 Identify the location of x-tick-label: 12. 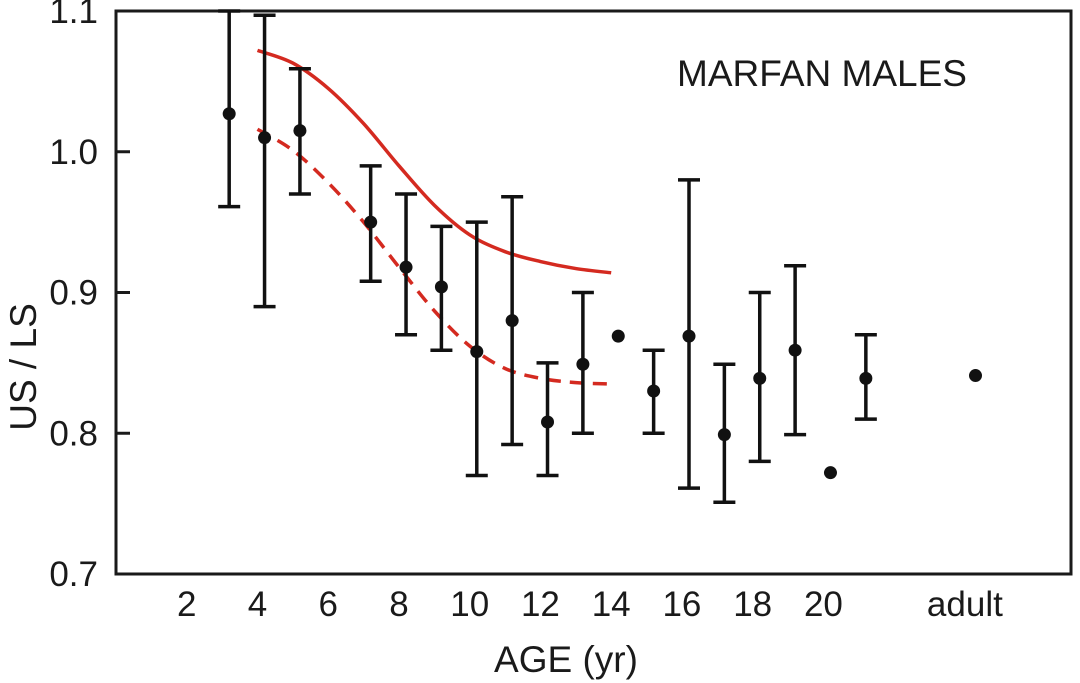
(540, 604).